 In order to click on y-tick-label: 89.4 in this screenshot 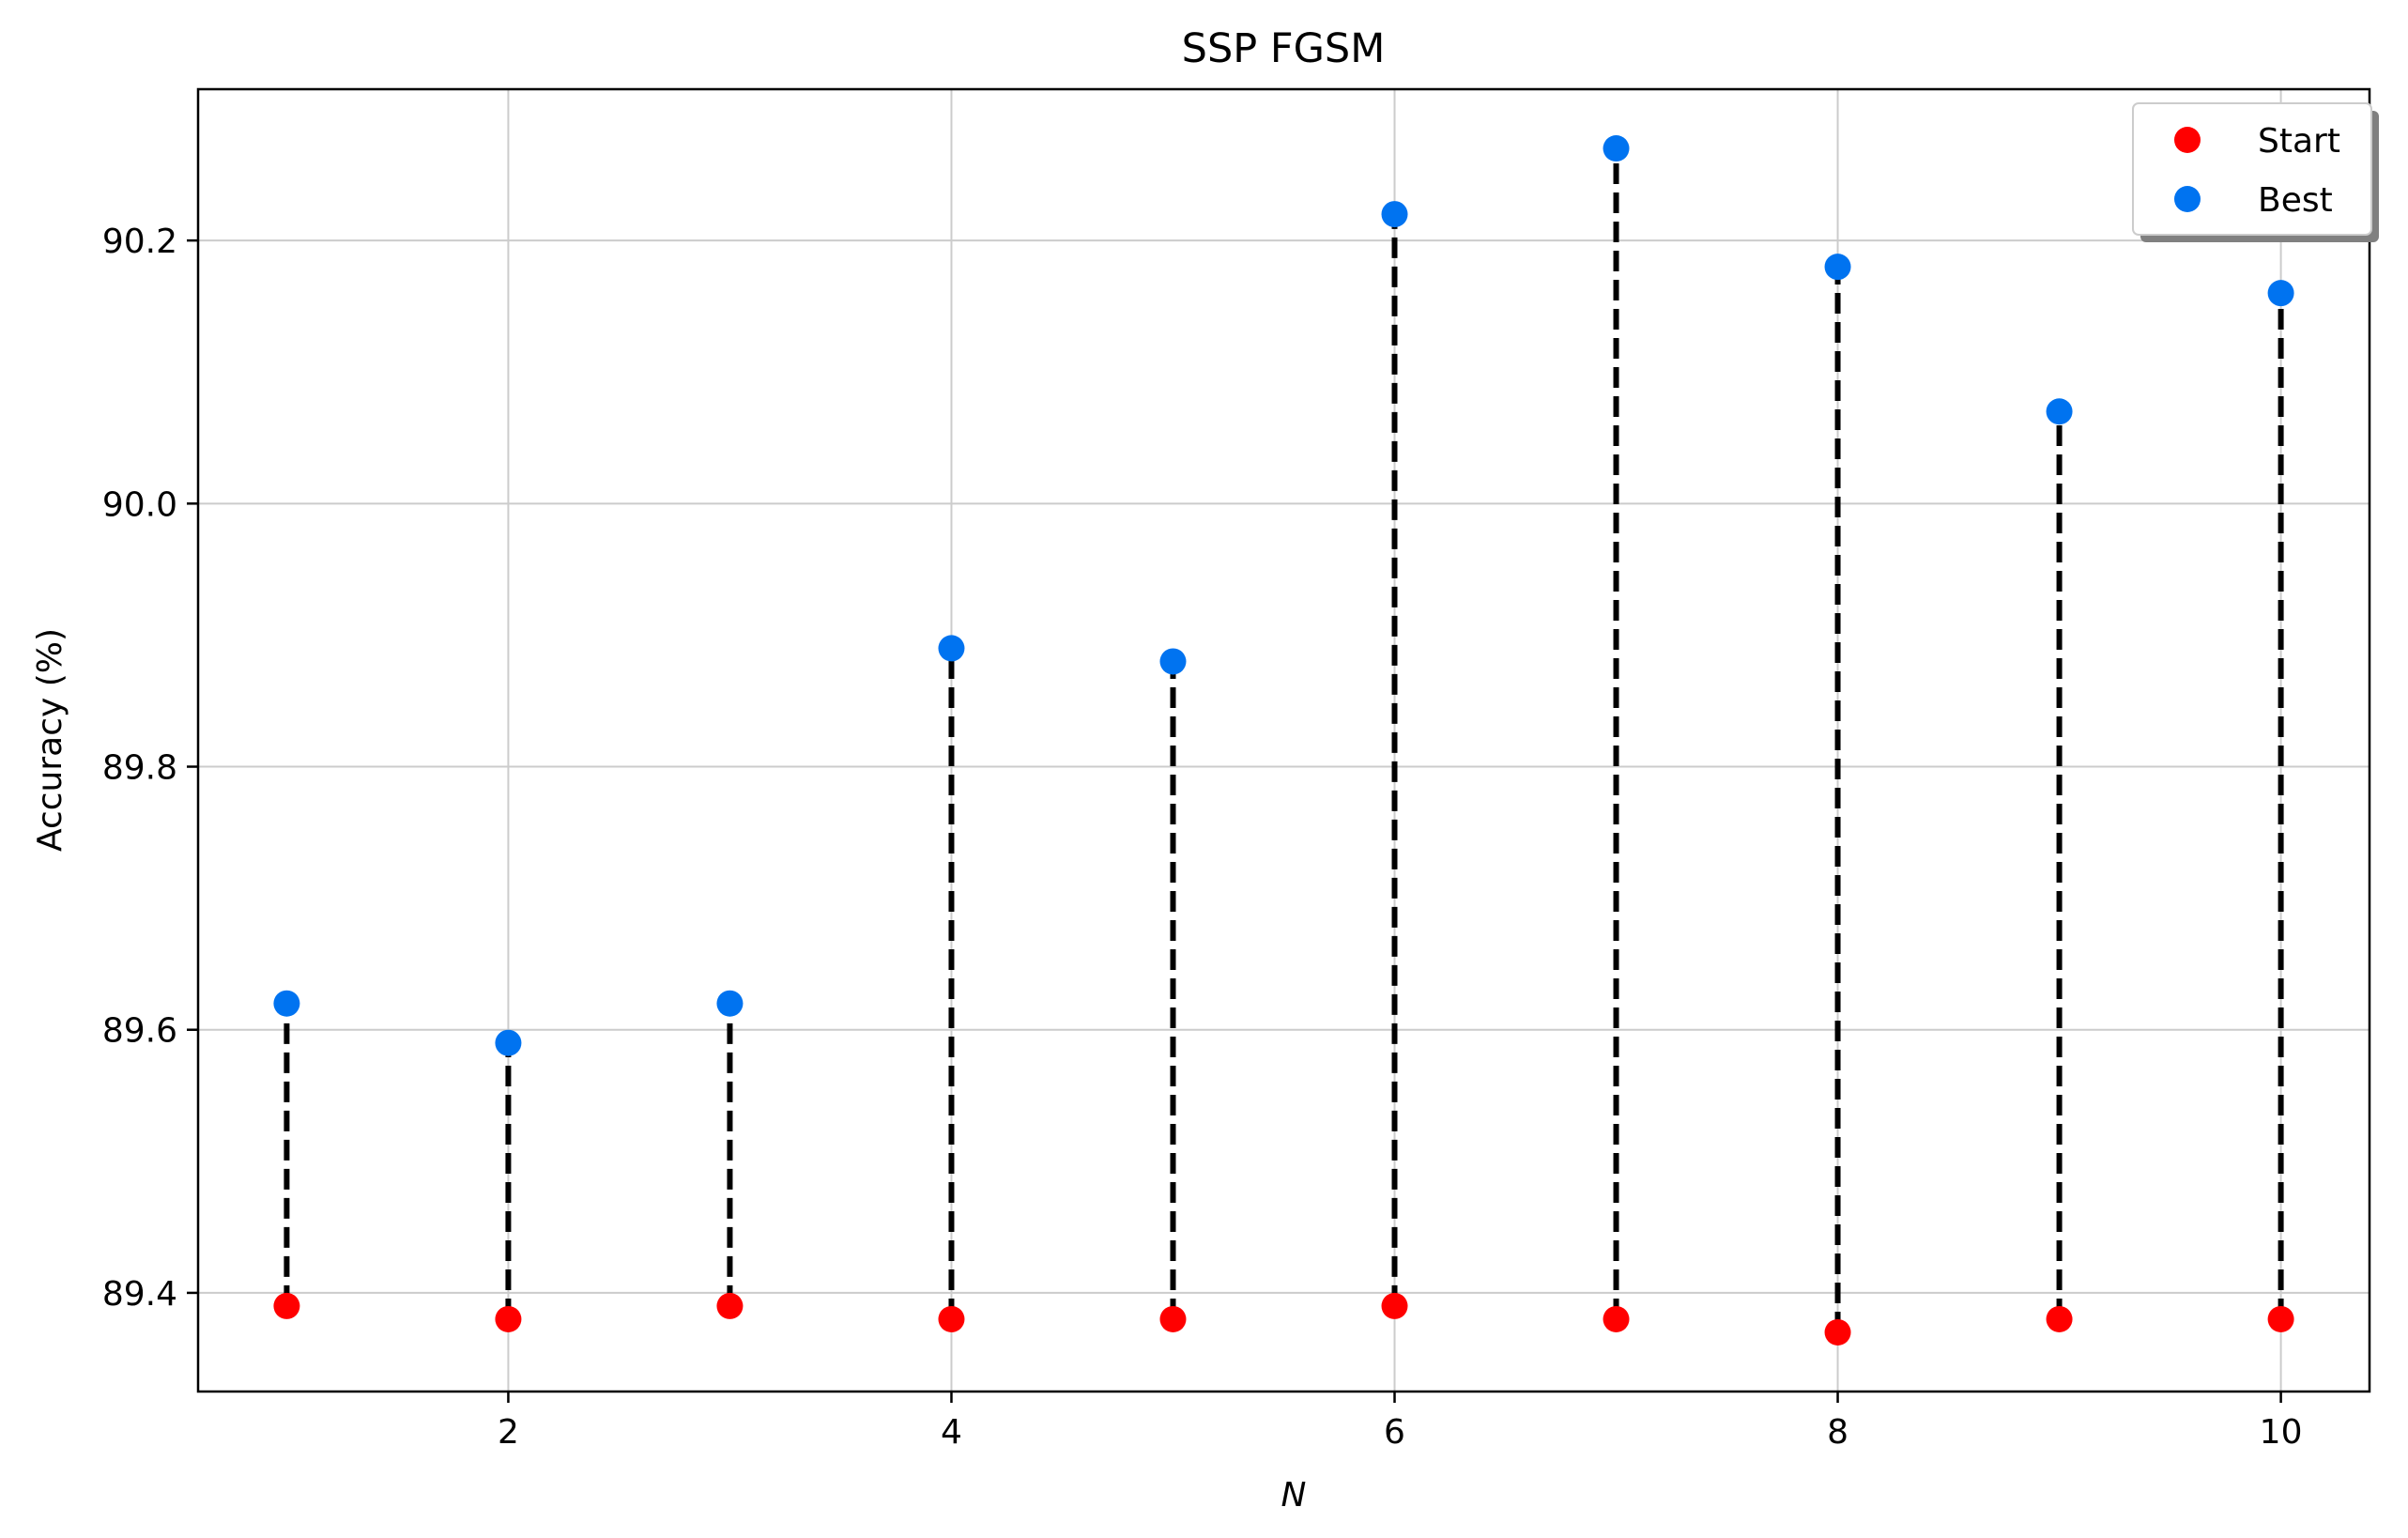, I will do `click(140, 1294)`.